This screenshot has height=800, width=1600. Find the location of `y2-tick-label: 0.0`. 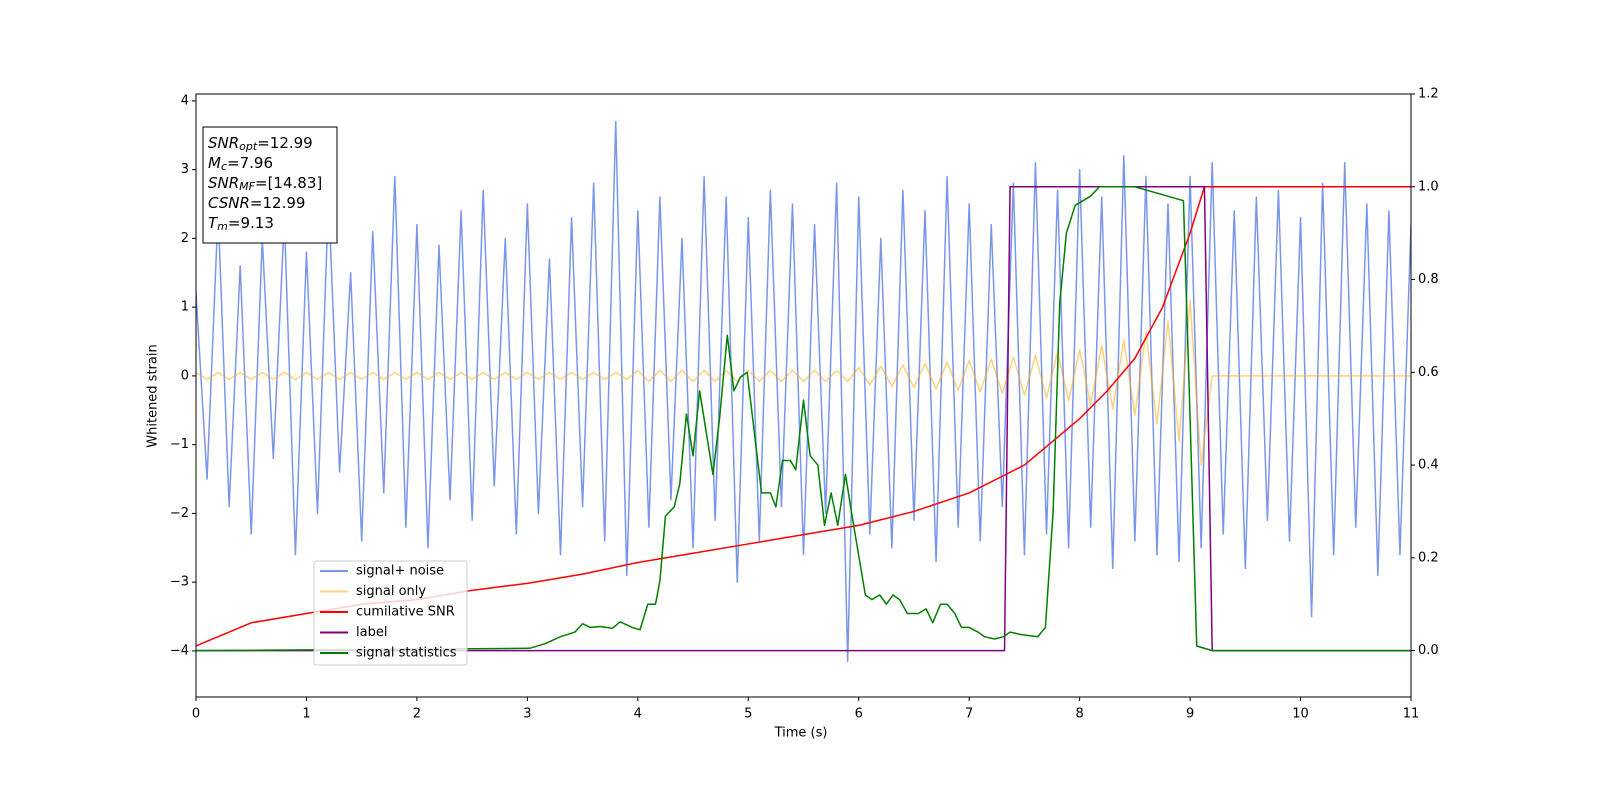

y2-tick-label: 0.0 is located at coordinates (1428, 650).